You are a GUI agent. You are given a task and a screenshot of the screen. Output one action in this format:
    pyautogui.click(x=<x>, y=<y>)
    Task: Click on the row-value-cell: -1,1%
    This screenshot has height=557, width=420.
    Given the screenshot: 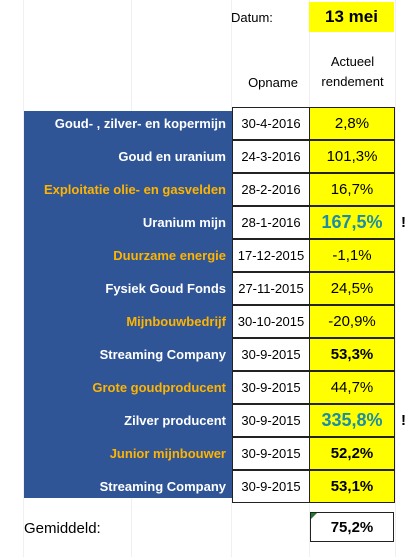 What is the action you would take?
    pyautogui.click(x=352, y=255)
    